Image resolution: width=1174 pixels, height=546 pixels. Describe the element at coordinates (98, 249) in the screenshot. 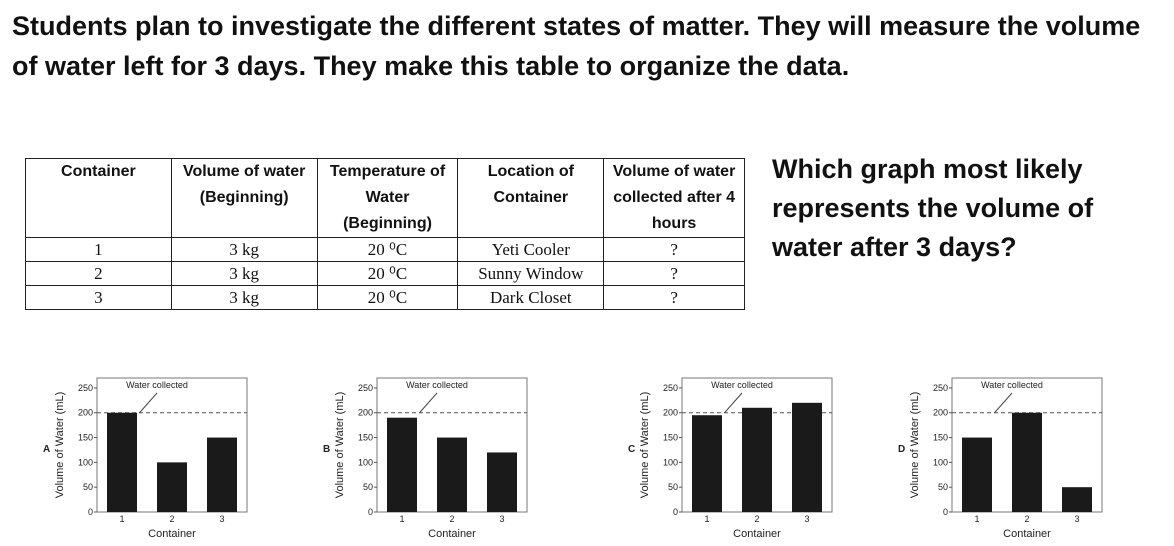

I see `table-cell: 1` at that location.